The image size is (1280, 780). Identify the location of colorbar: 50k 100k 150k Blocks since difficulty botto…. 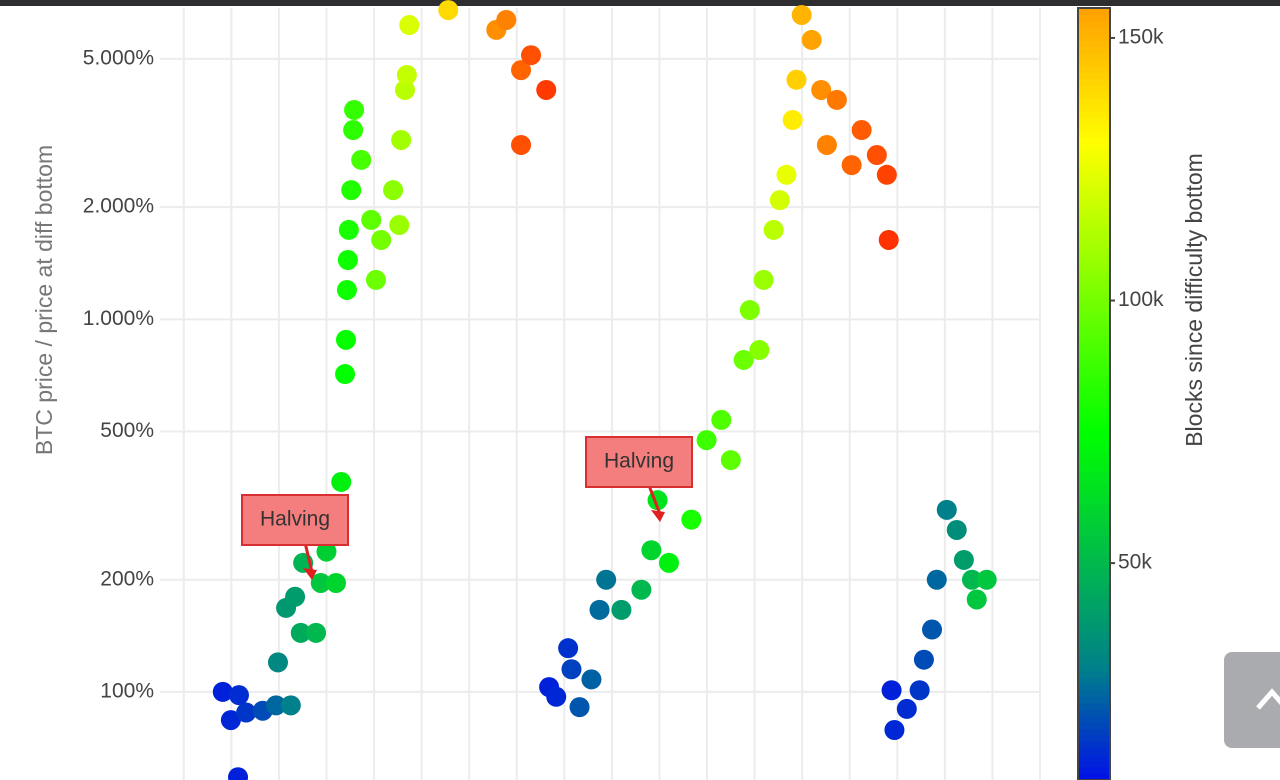
(1142, 393).